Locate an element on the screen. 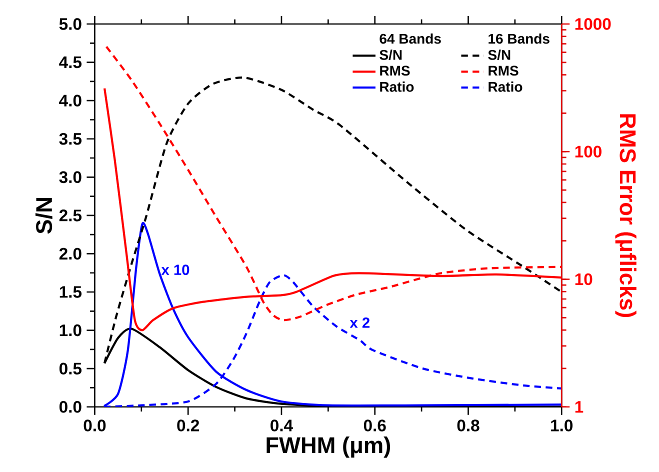 The width and height of the screenshot is (659, 472). y2-tick-label: 1000 is located at coordinates (593, 24).